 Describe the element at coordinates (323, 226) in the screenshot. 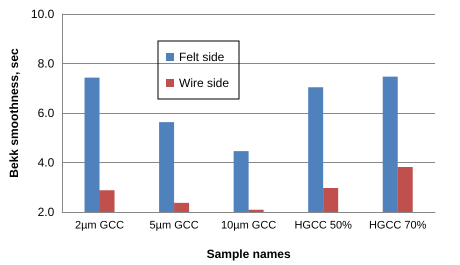

I see `x-tick-label: HGCC 50%` at that location.